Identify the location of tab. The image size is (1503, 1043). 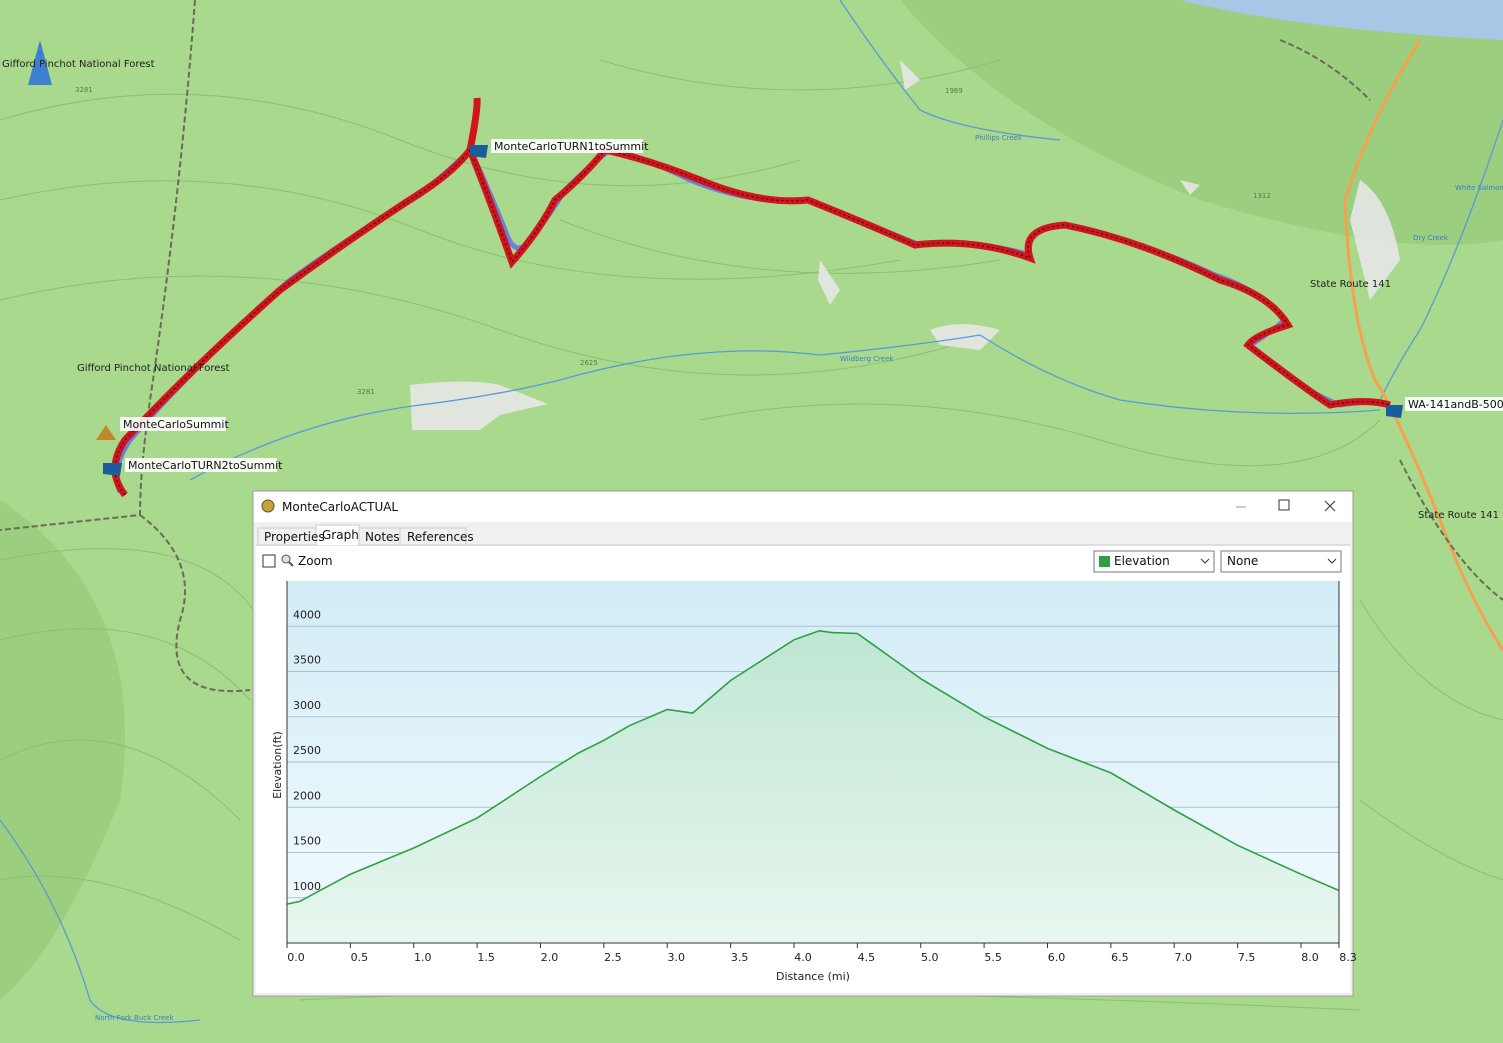
(433, 536).